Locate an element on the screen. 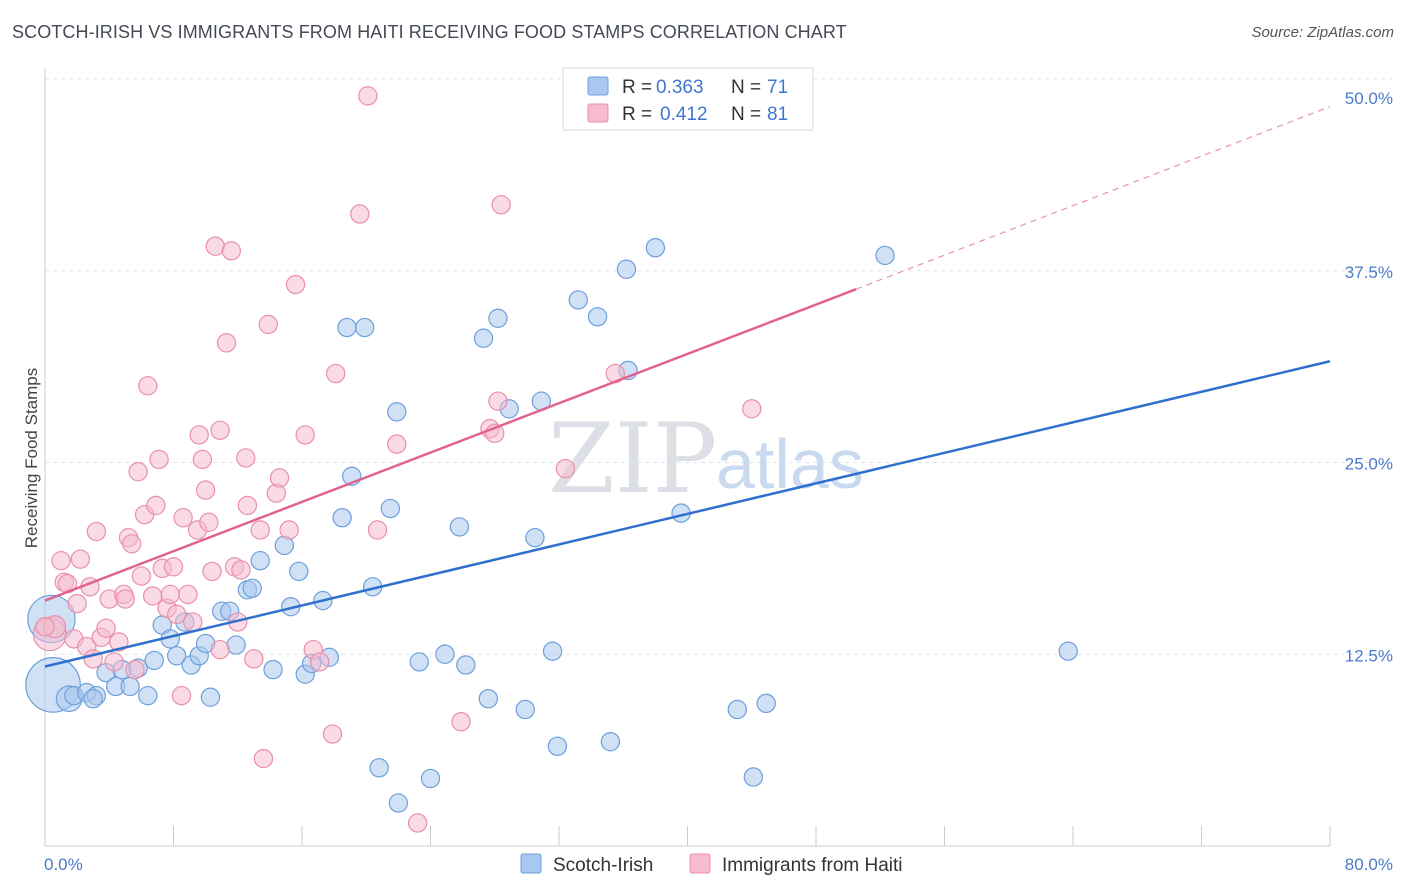 The width and height of the screenshot is (1406, 892). y-tick-label: 50.0% is located at coordinates (1369, 98).